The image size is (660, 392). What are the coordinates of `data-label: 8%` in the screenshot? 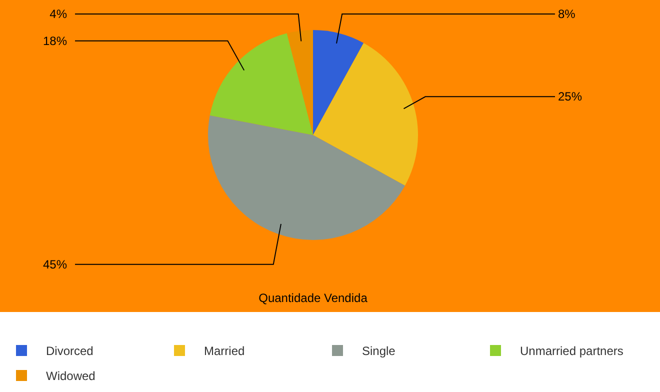 It's located at (567, 14).